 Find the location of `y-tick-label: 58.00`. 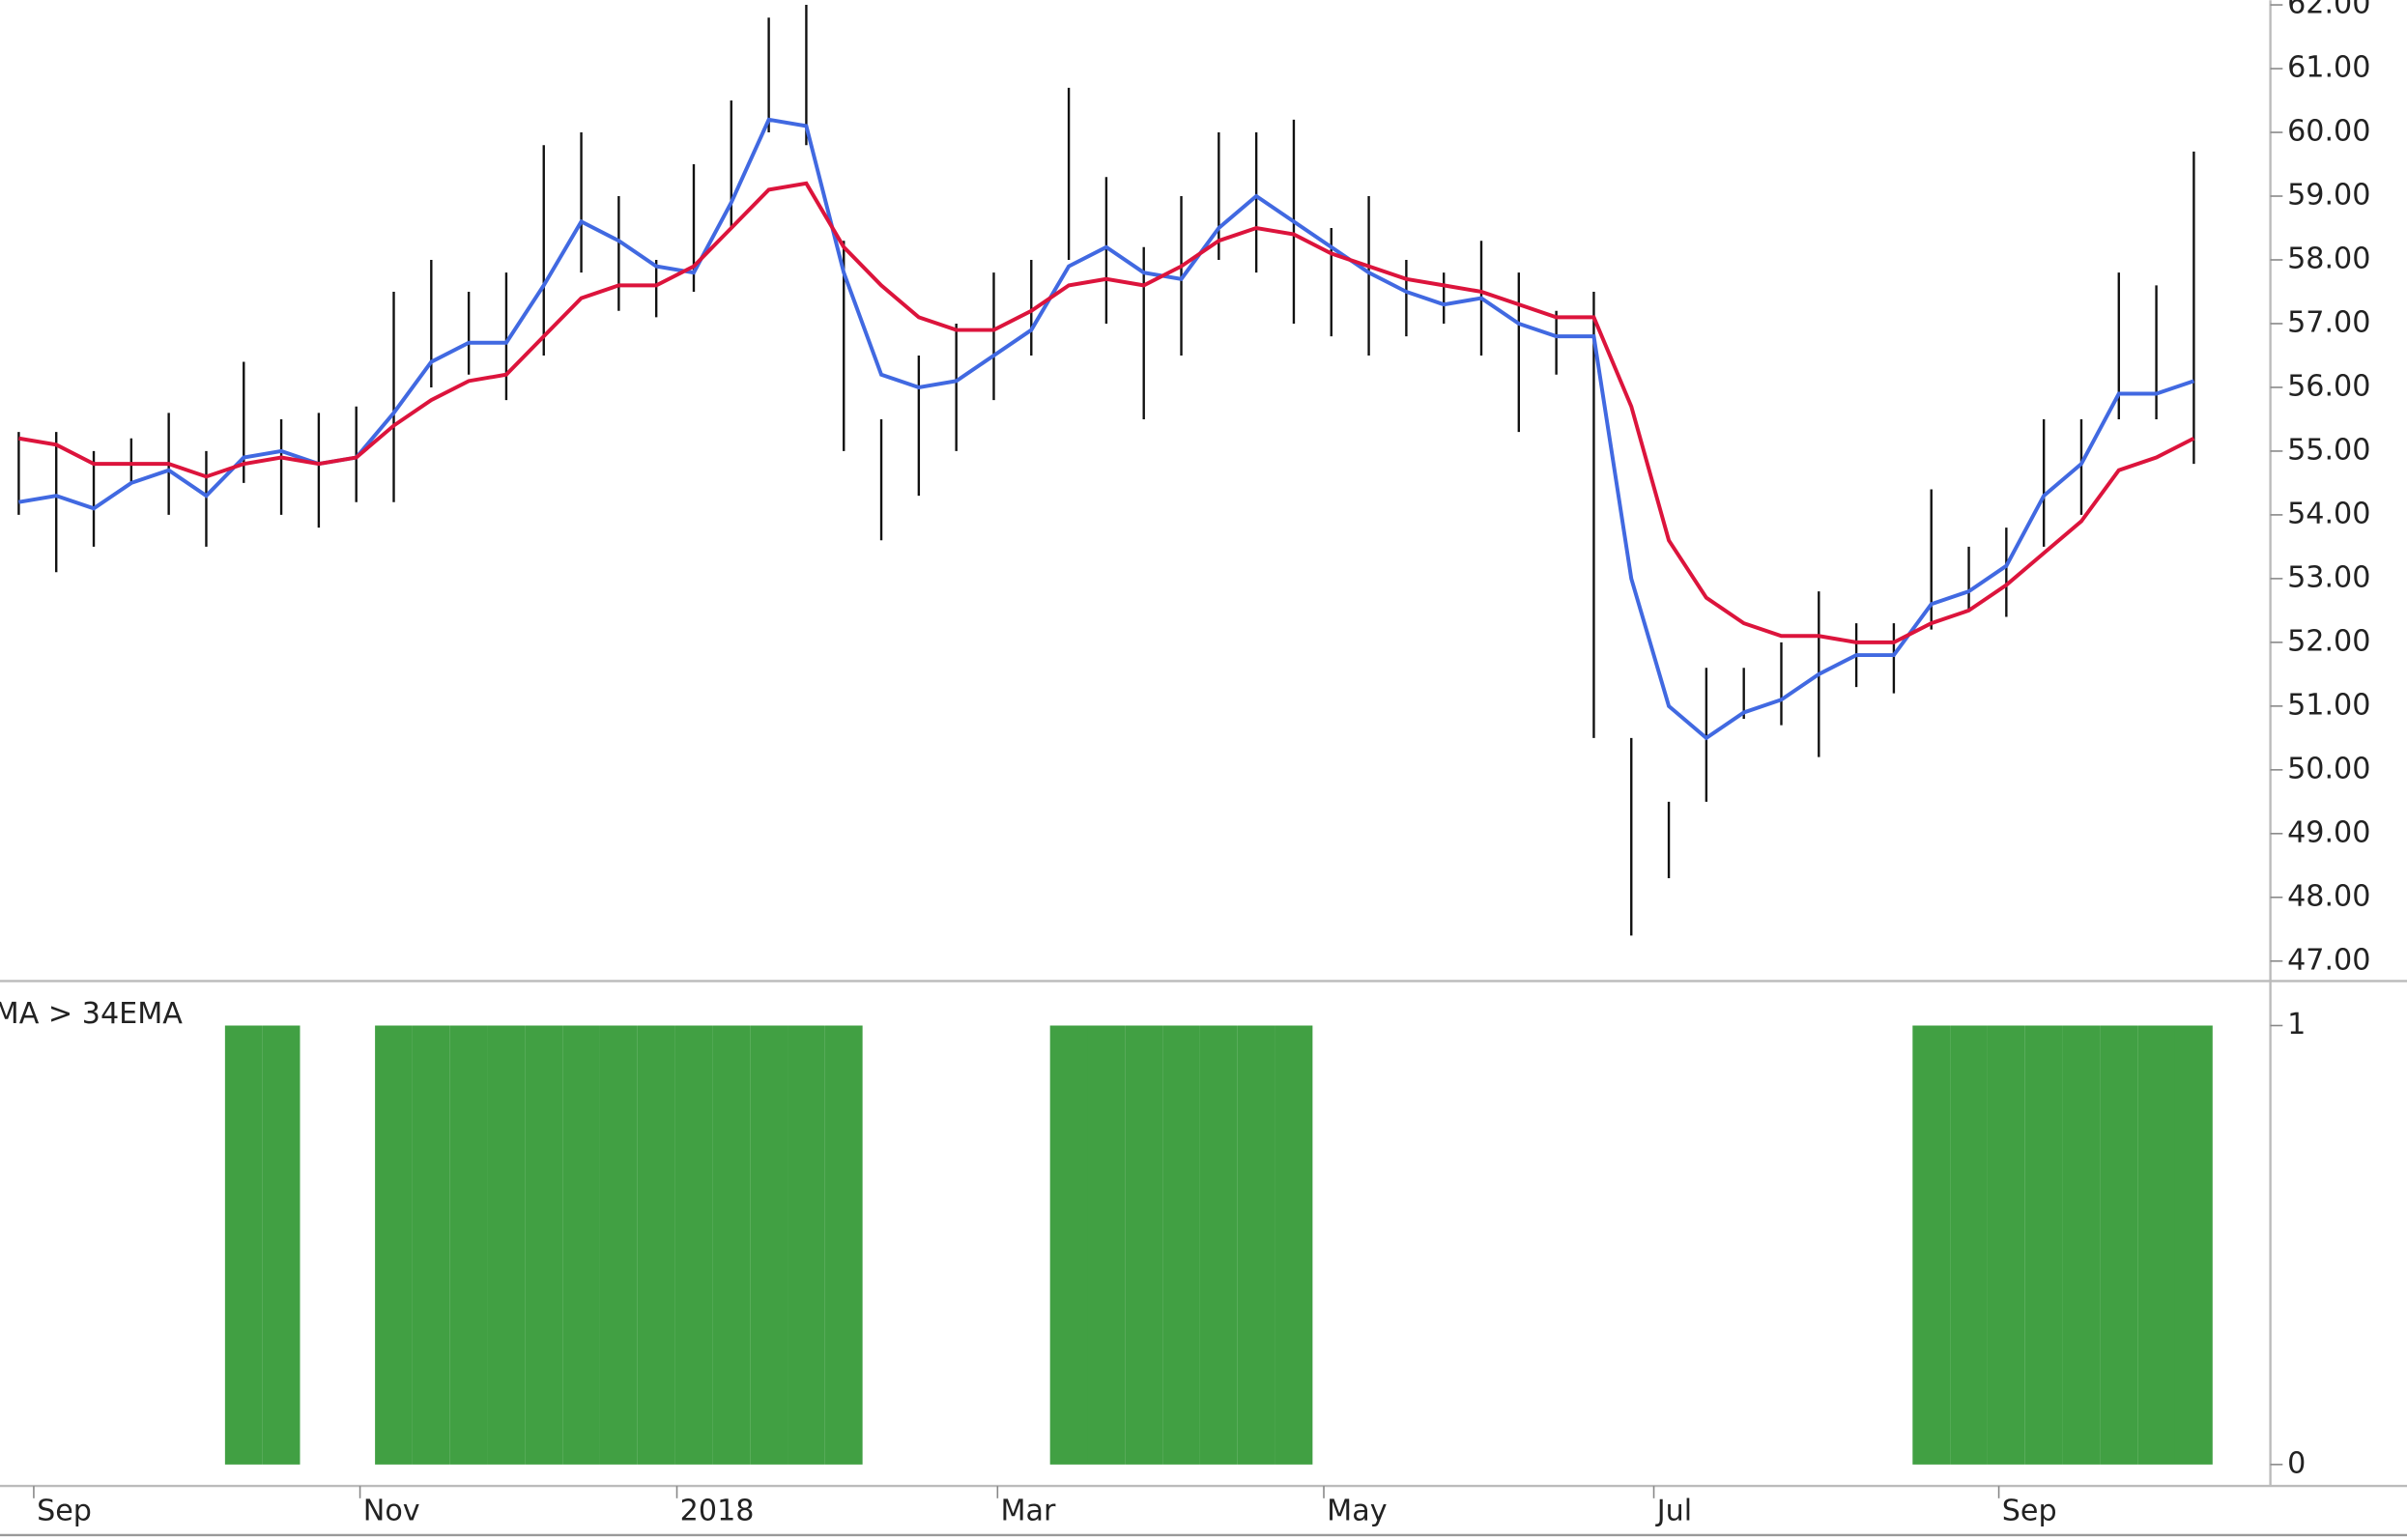

y-tick-label: 58.00 is located at coordinates (2328, 258).